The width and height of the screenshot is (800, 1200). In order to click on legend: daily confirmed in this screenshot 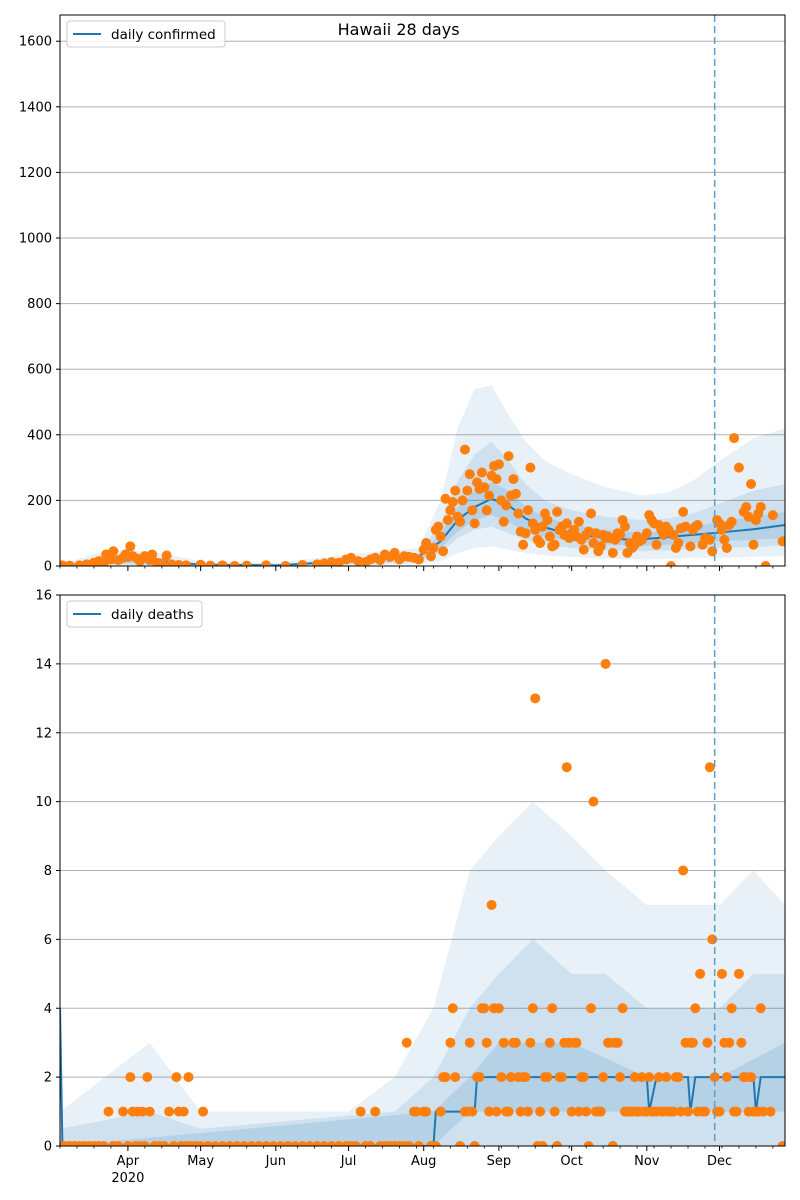, I will do `click(146, 34)`.